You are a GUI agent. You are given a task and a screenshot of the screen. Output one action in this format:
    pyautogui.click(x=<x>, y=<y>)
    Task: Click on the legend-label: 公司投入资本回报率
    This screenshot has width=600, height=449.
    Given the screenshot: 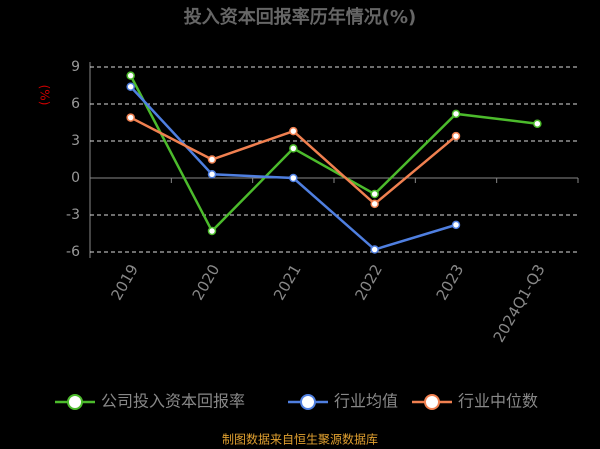 What is the action you would take?
    pyautogui.click(x=173, y=401)
    